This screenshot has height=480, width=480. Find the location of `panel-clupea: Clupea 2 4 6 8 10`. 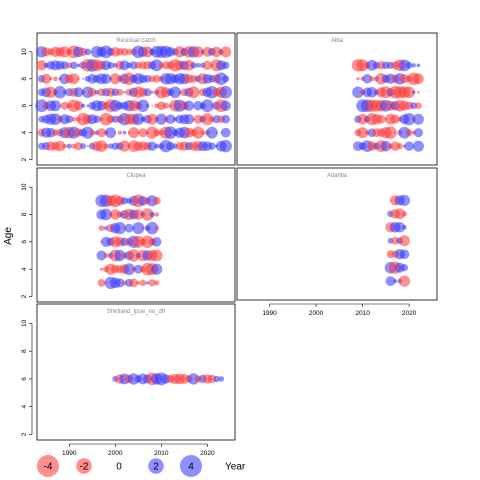

panel-clupea: Clupea 2 4 6 8 10 is located at coordinates (128, 235).